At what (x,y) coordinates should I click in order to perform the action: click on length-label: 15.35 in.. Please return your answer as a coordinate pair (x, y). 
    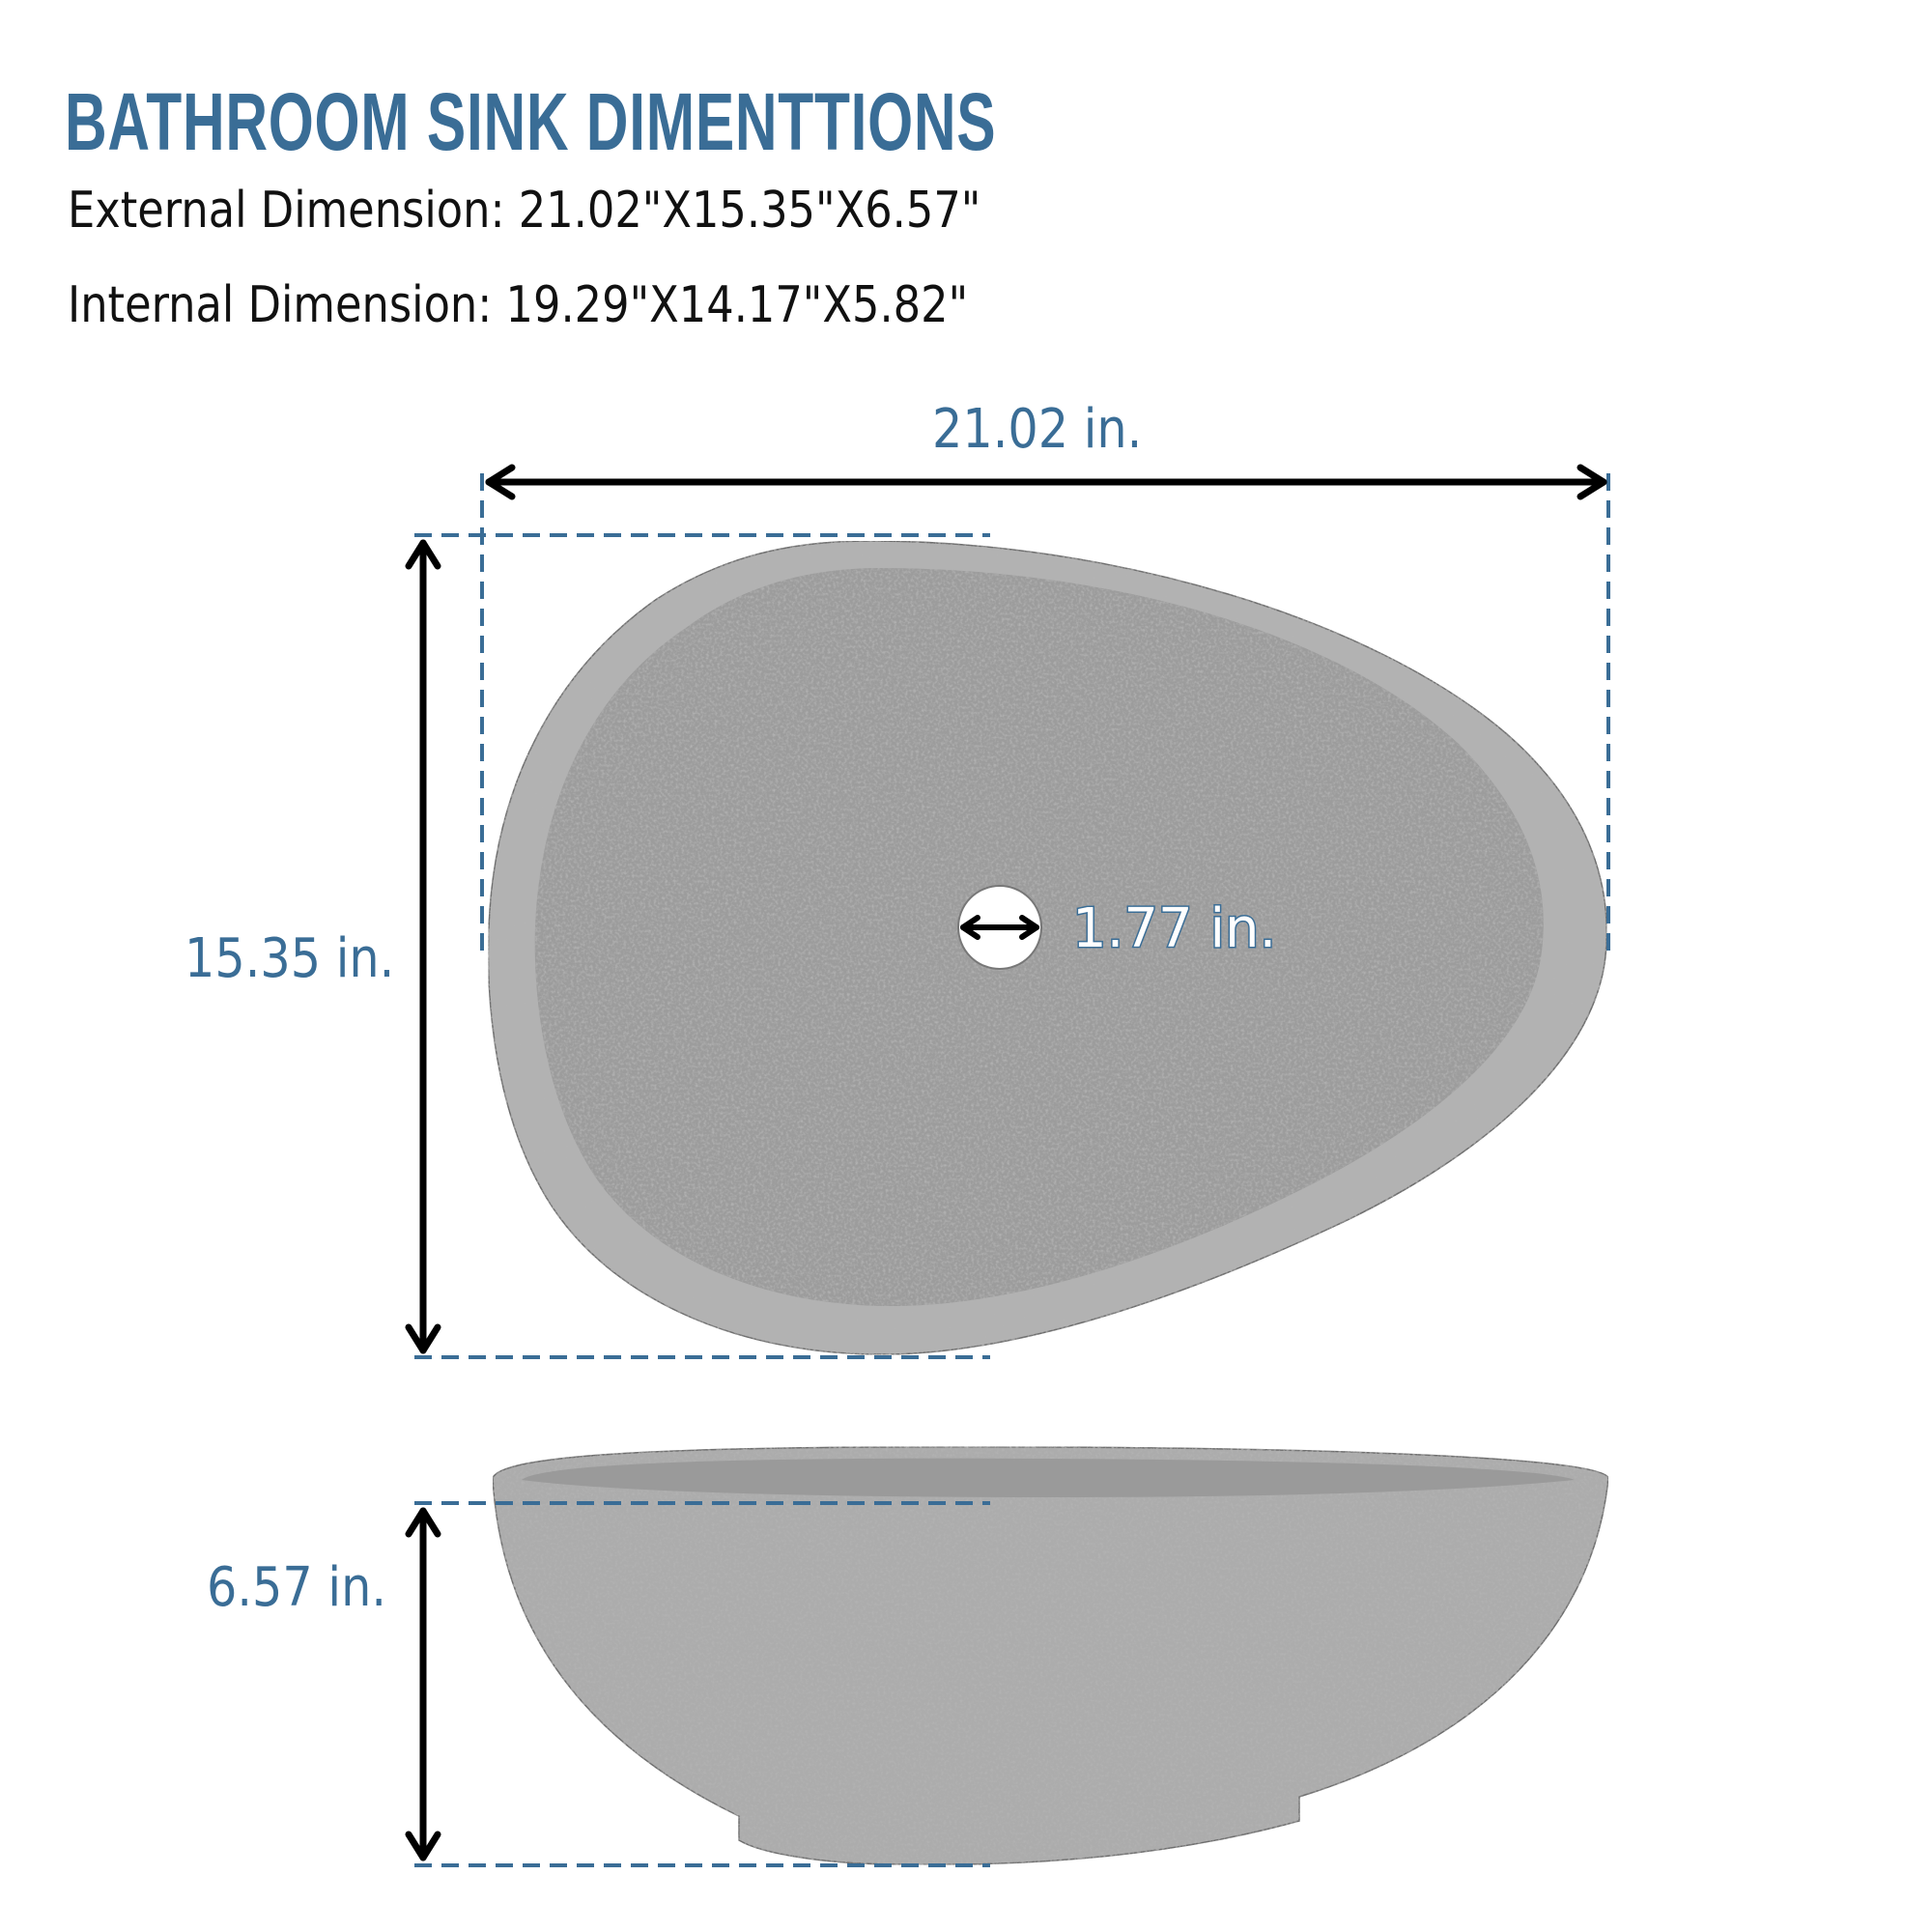
    Looking at the image, I should click on (290, 958).